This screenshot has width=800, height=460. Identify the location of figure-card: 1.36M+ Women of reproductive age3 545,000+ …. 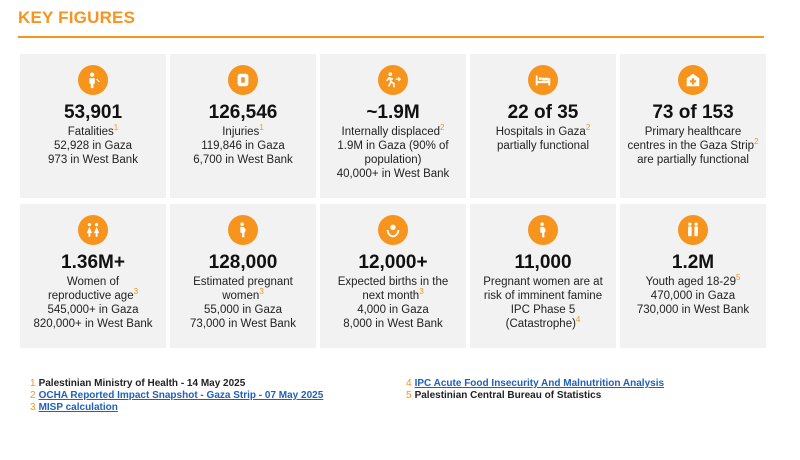
(93, 276).